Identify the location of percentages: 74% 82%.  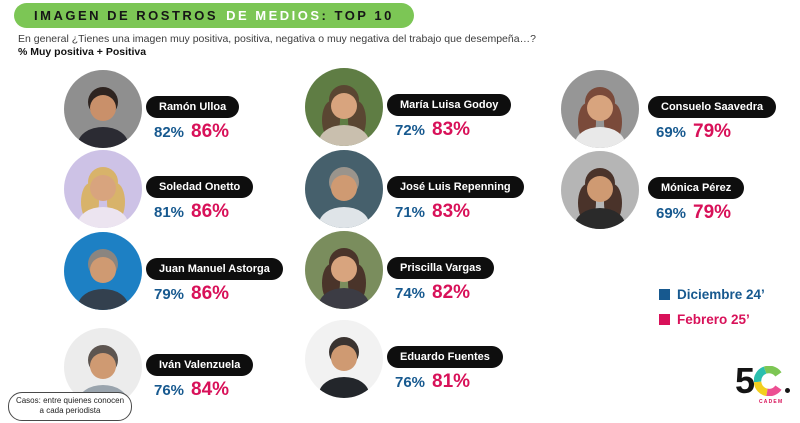
(444, 293).